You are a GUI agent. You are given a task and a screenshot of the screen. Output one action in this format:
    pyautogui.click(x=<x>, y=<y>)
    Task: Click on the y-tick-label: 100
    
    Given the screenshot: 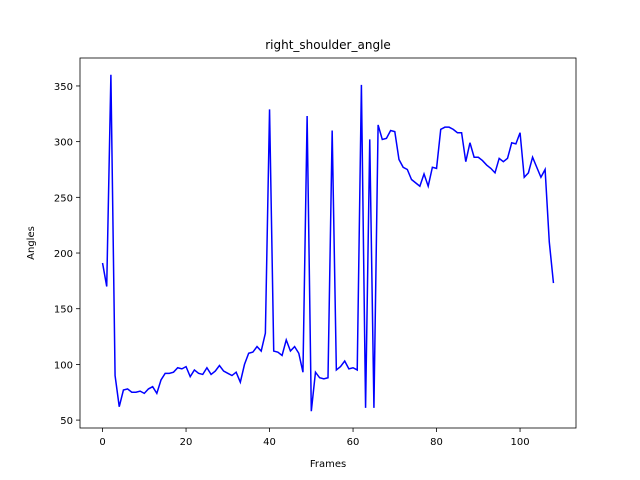 What is the action you would take?
    pyautogui.click(x=63, y=365)
    